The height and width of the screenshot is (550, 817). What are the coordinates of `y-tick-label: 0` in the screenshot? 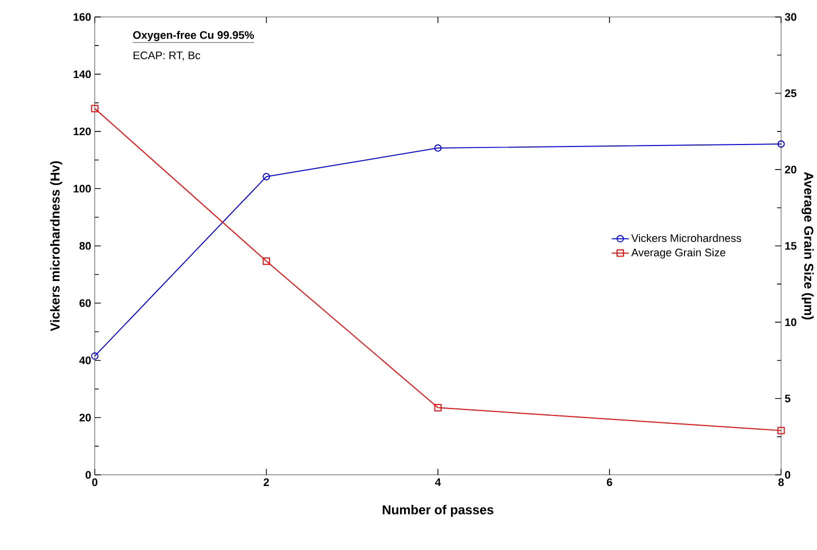 It's located at (88, 475).